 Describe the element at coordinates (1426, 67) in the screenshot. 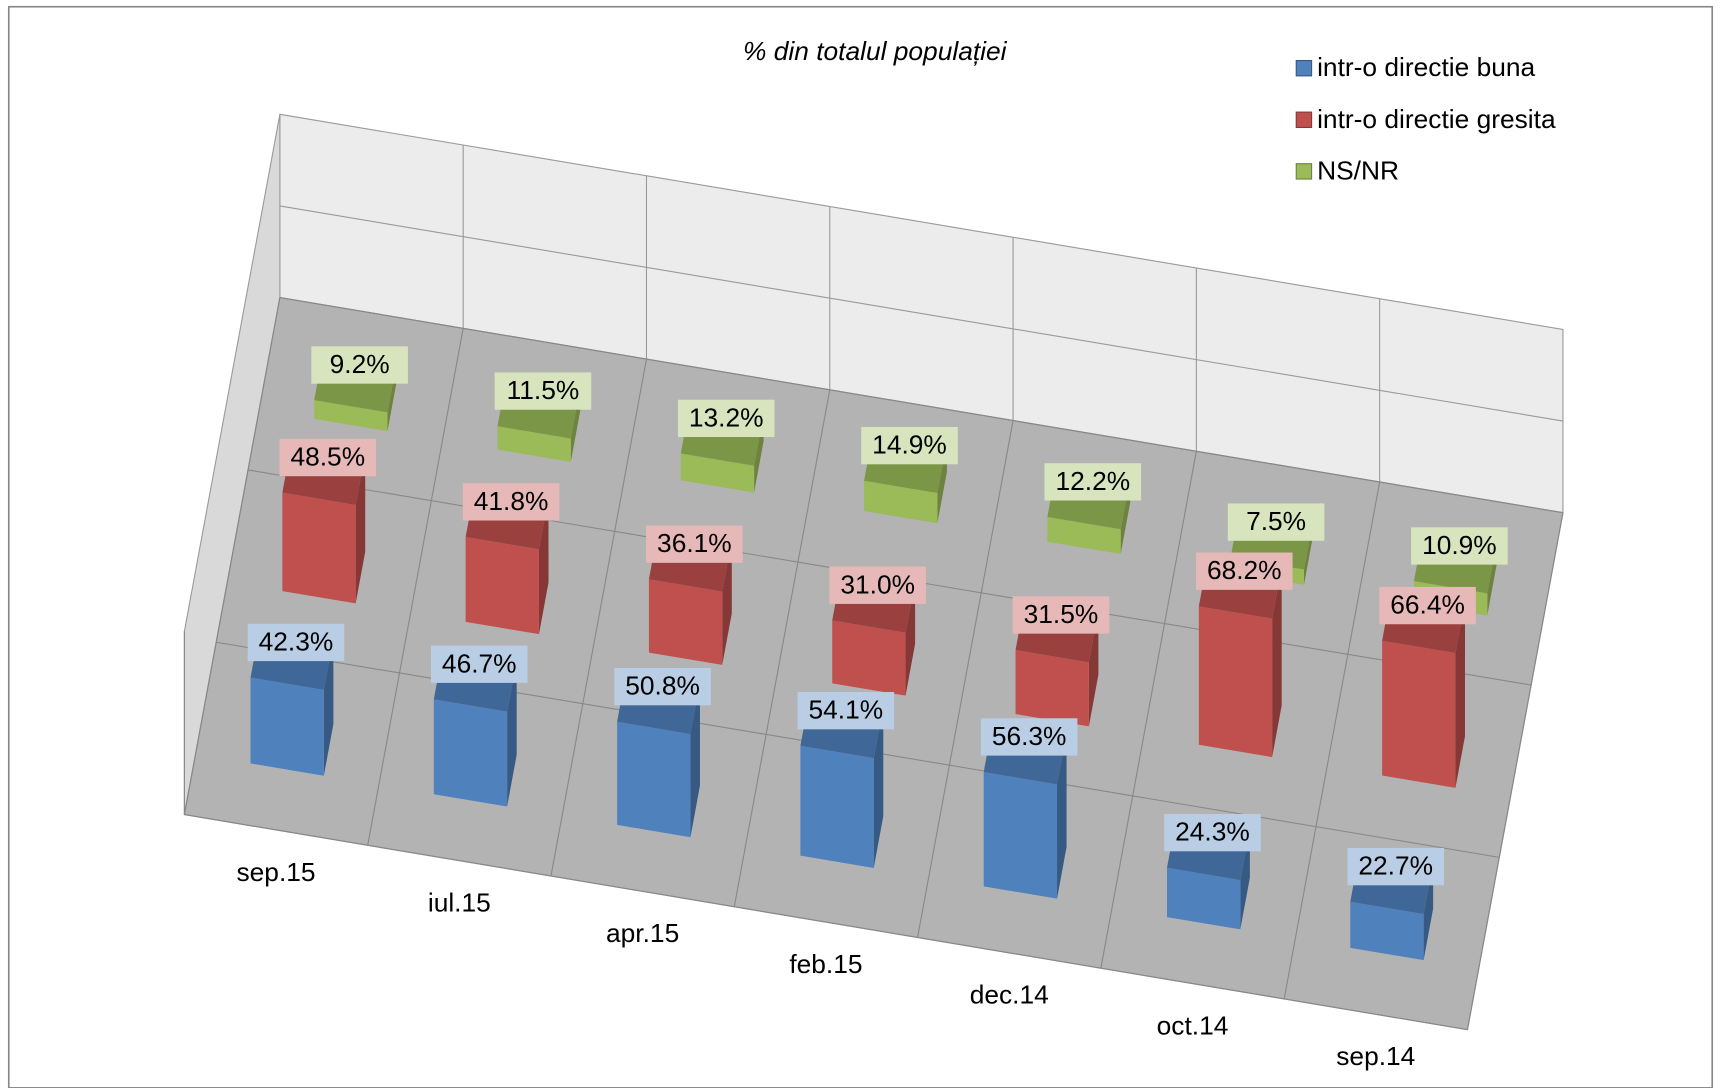

I see `legend-label: intr-o directie buna` at that location.